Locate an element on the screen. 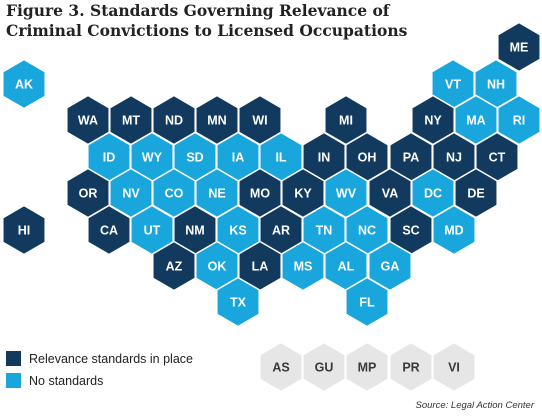 The width and height of the screenshot is (542, 416). territory-shape-mp is located at coordinates (367, 367).